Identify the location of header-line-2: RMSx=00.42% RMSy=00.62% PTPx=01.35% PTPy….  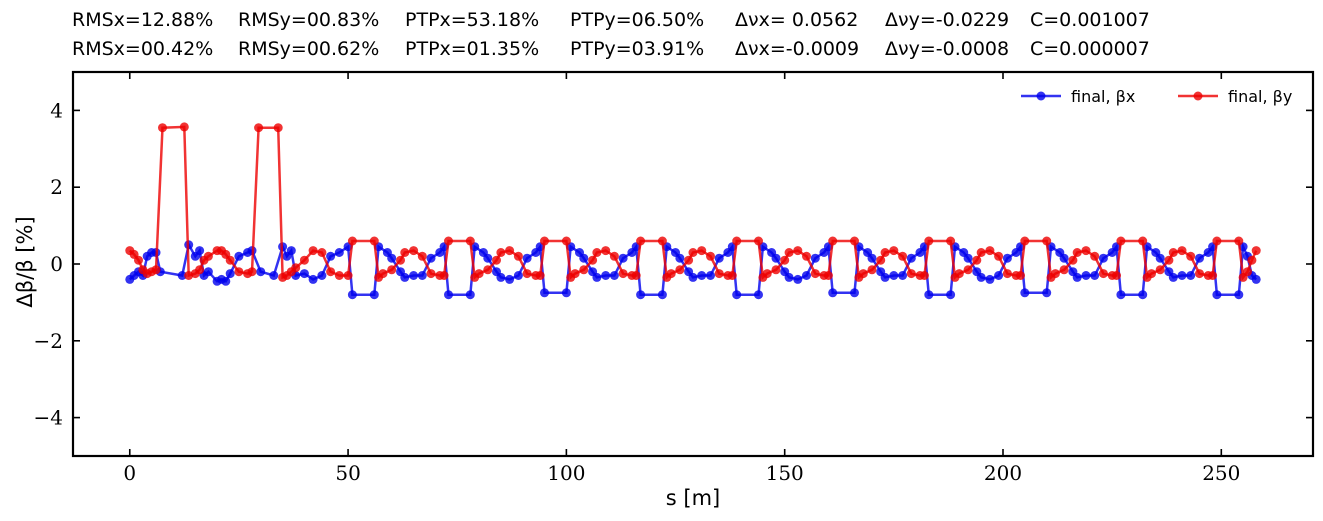
(611, 49).